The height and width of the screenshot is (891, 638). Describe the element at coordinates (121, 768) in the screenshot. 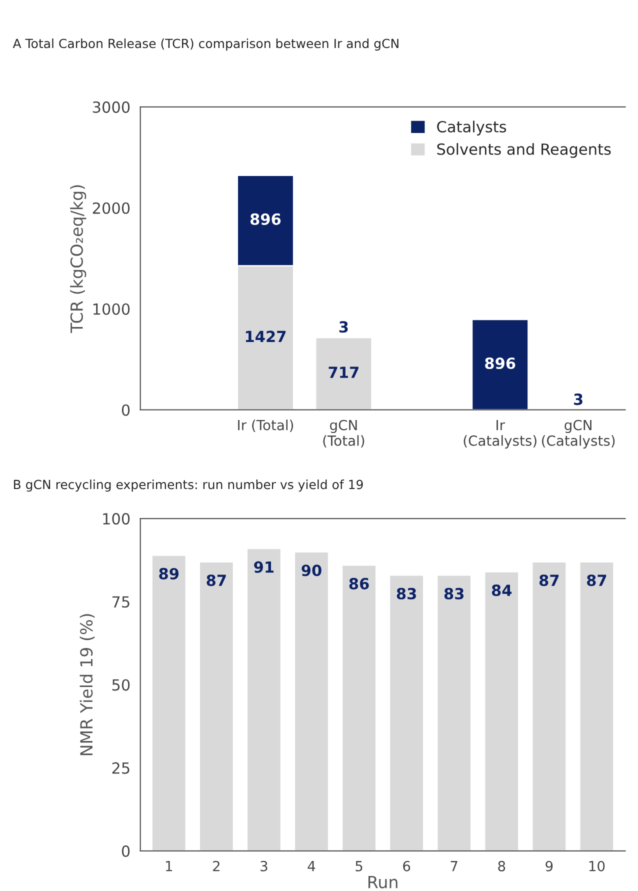

I see `y-tick-label: 25` at that location.